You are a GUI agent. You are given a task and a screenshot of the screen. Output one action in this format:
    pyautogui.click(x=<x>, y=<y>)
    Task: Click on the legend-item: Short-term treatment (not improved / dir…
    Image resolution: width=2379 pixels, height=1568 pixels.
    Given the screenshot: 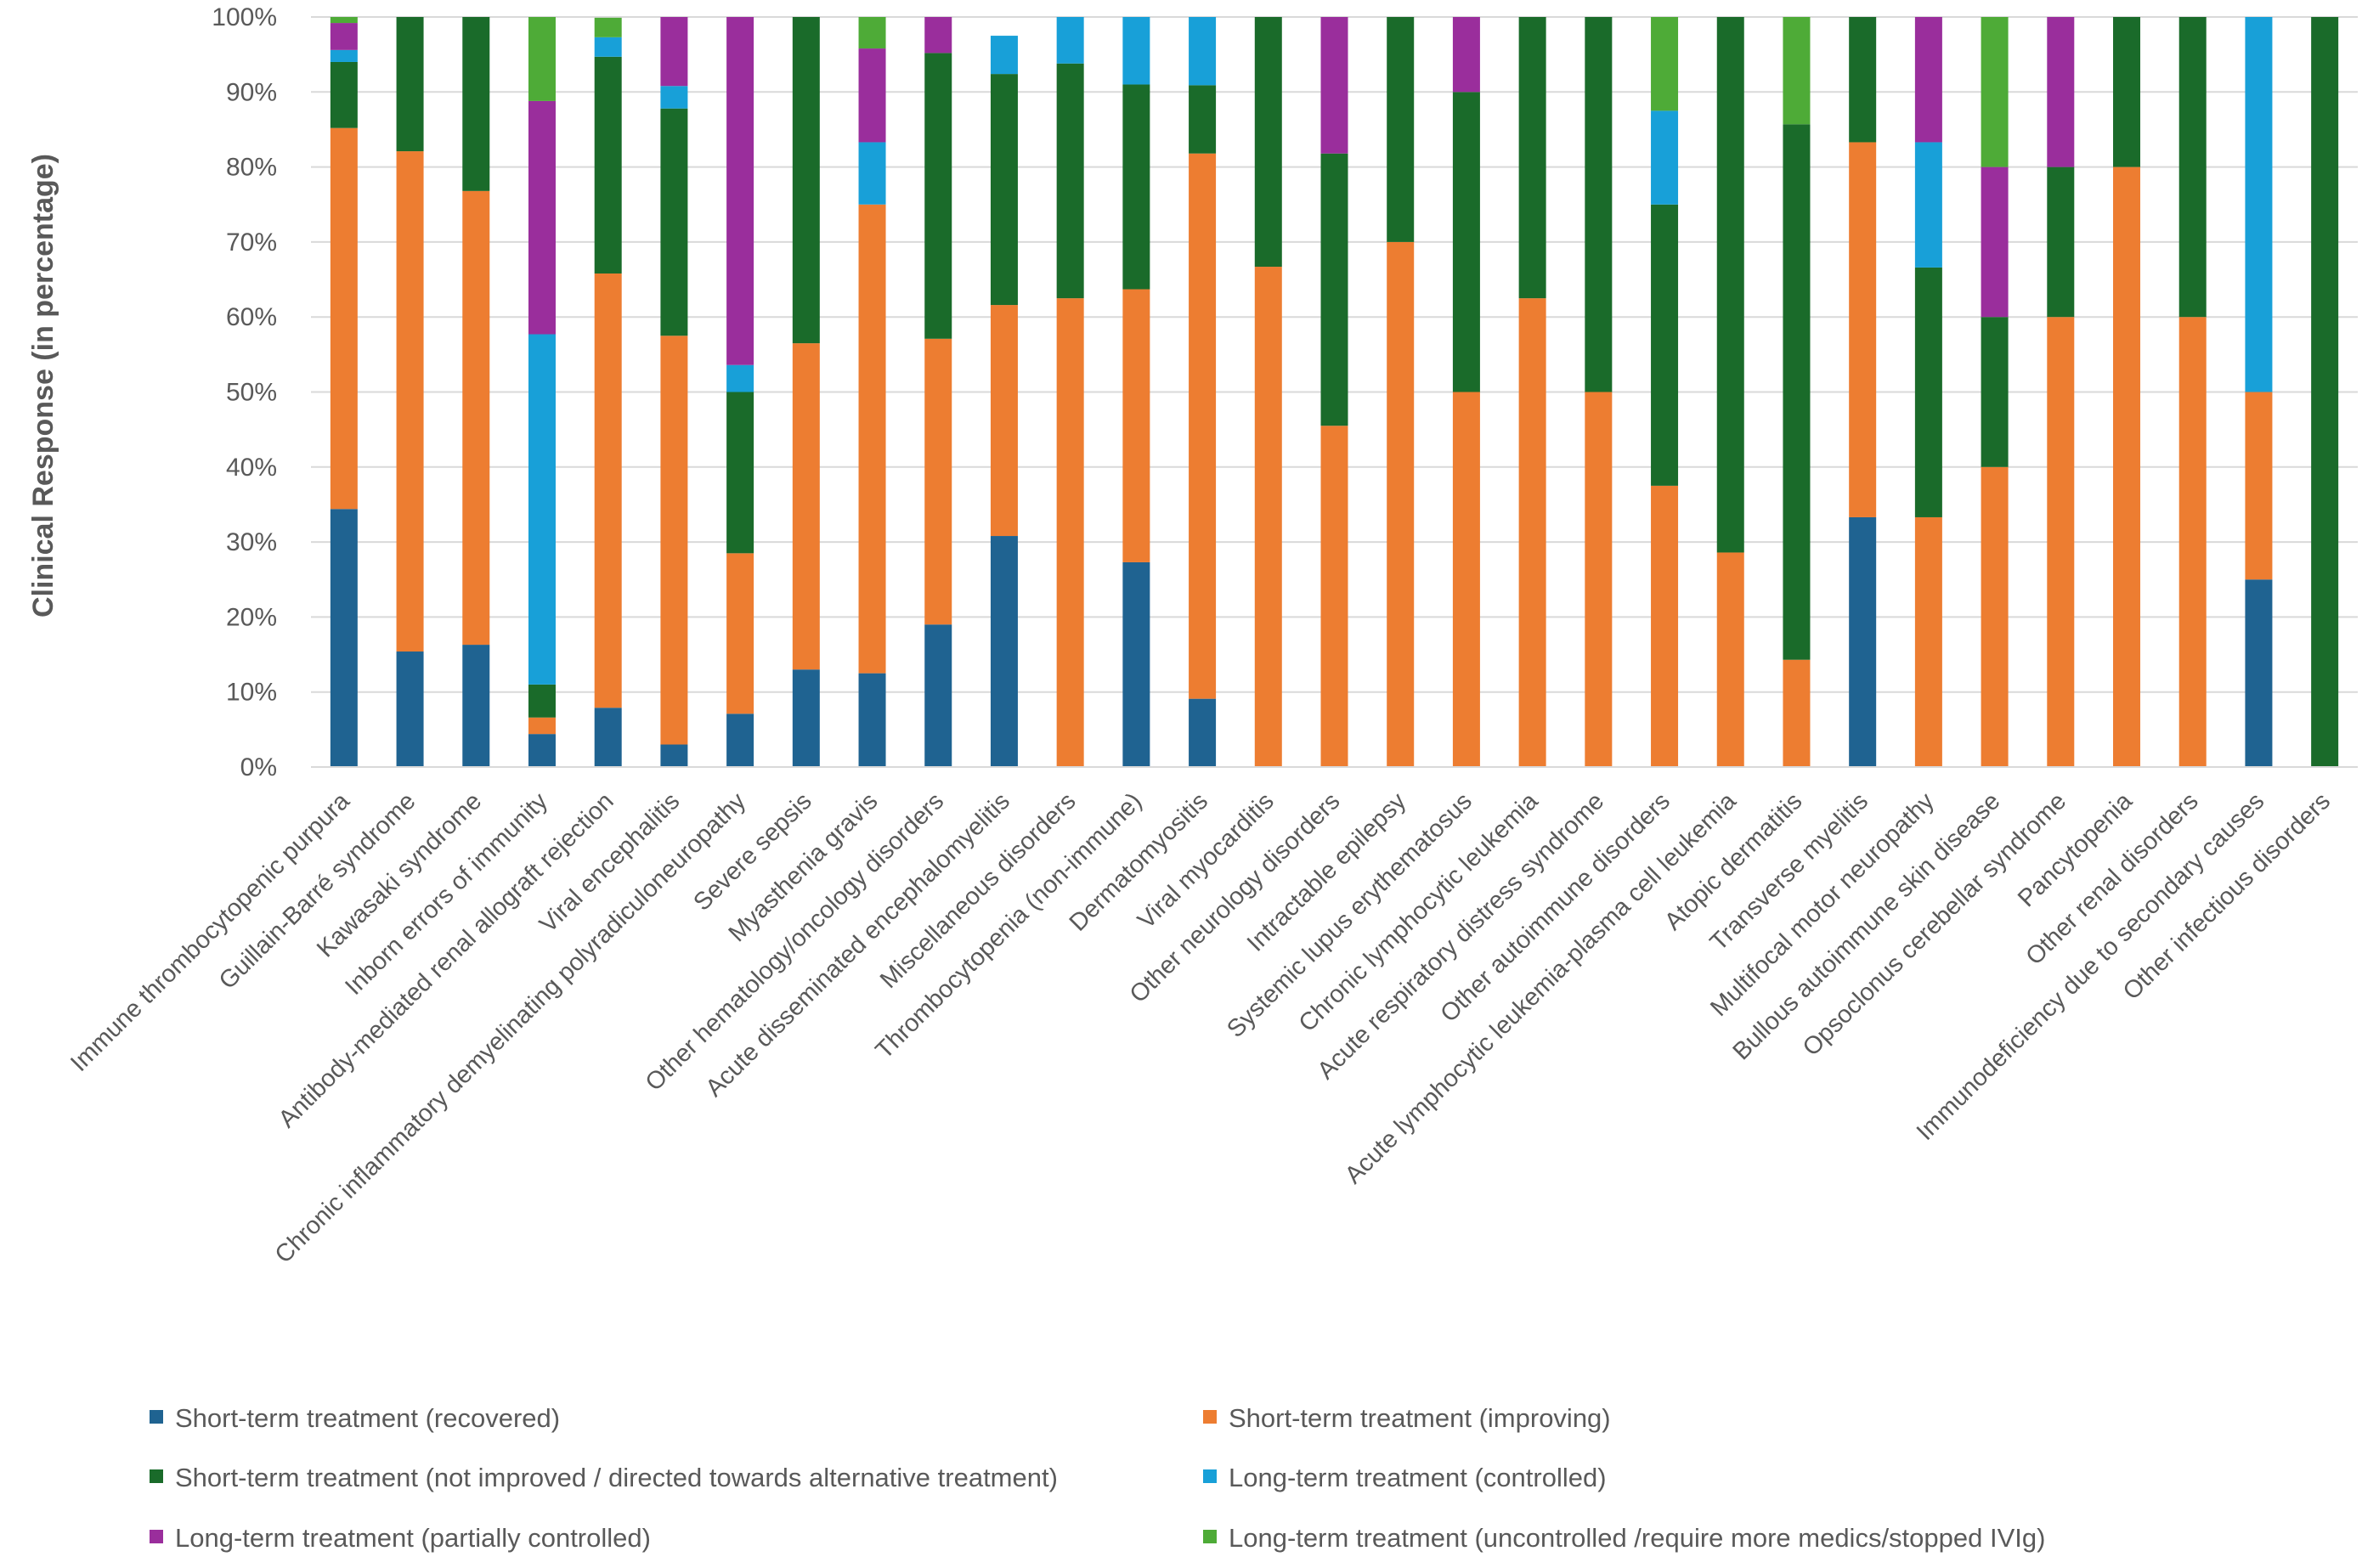 What is the action you would take?
    pyautogui.click(x=604, y=1477)
    